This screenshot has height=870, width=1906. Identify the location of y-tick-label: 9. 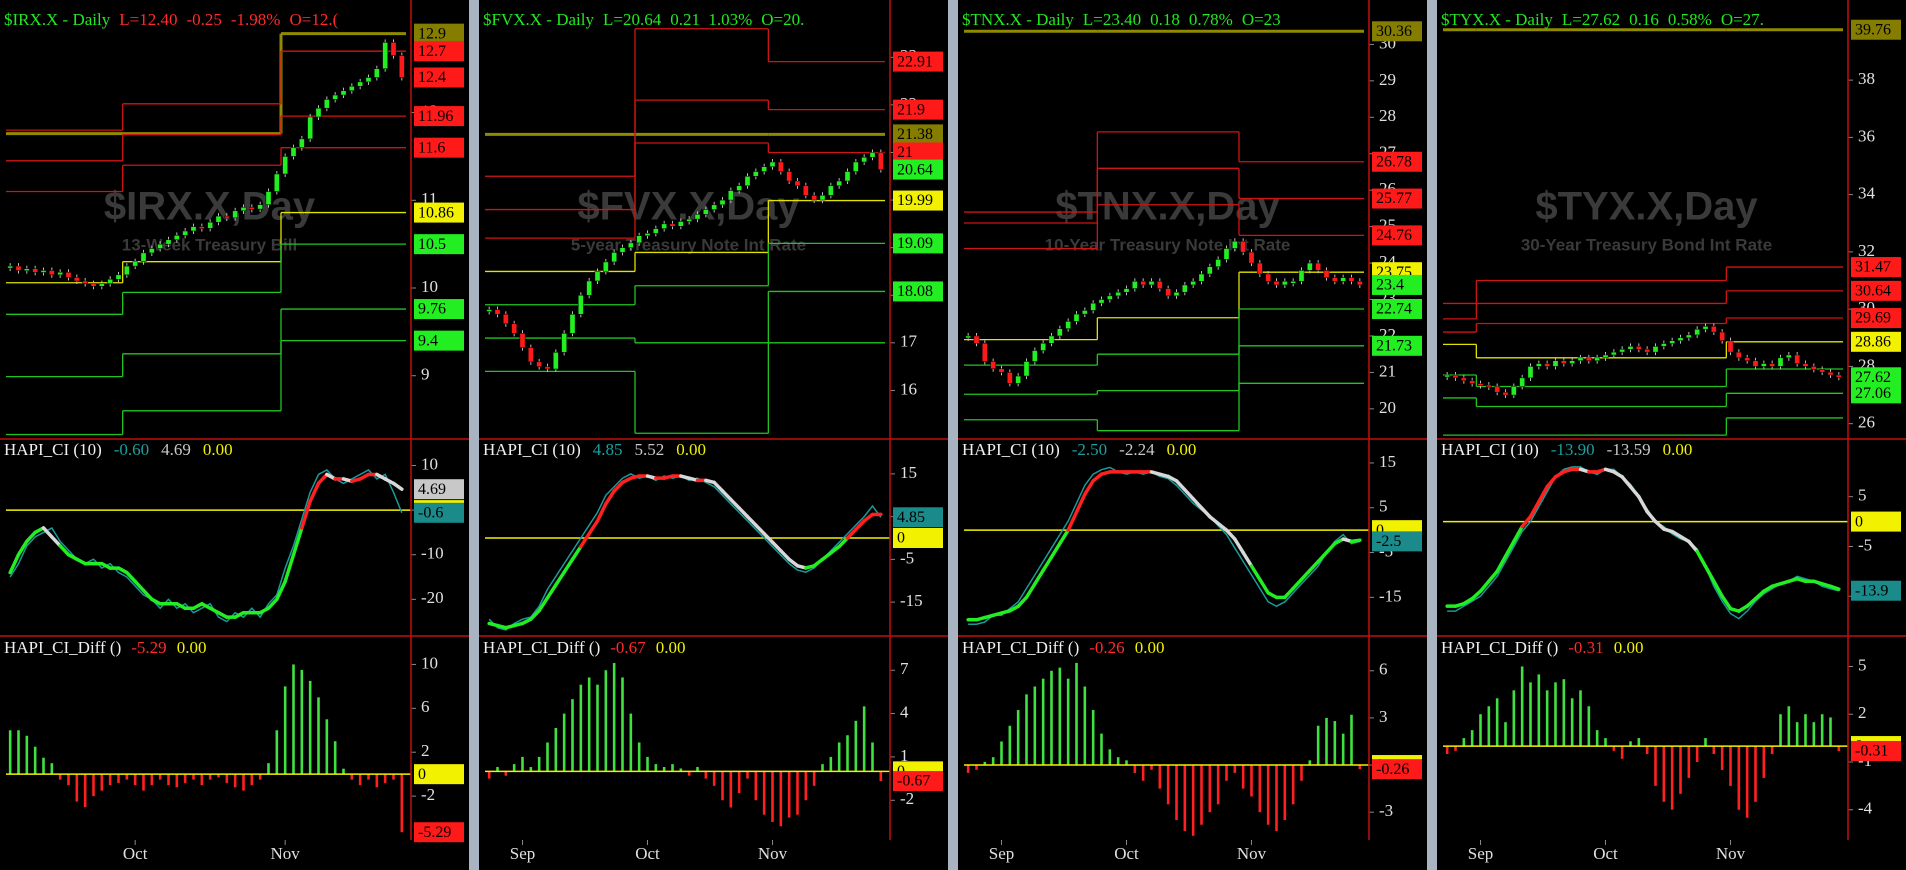
(425, 374).